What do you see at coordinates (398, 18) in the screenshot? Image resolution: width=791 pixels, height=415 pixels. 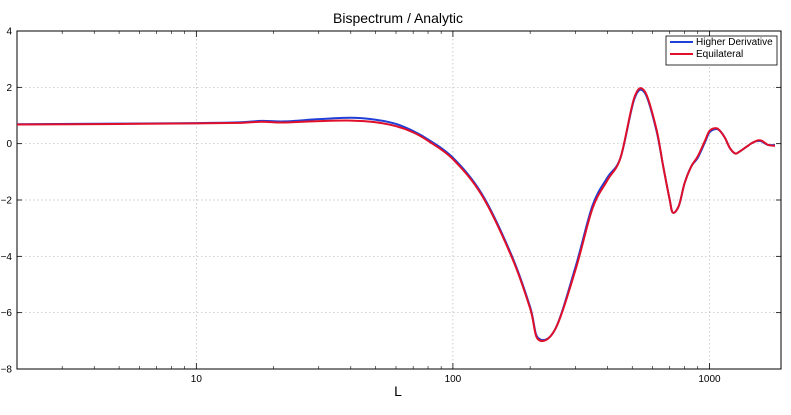 I see `chart-title: Bispectrum / Analytic` at bounding box center [398, 18].